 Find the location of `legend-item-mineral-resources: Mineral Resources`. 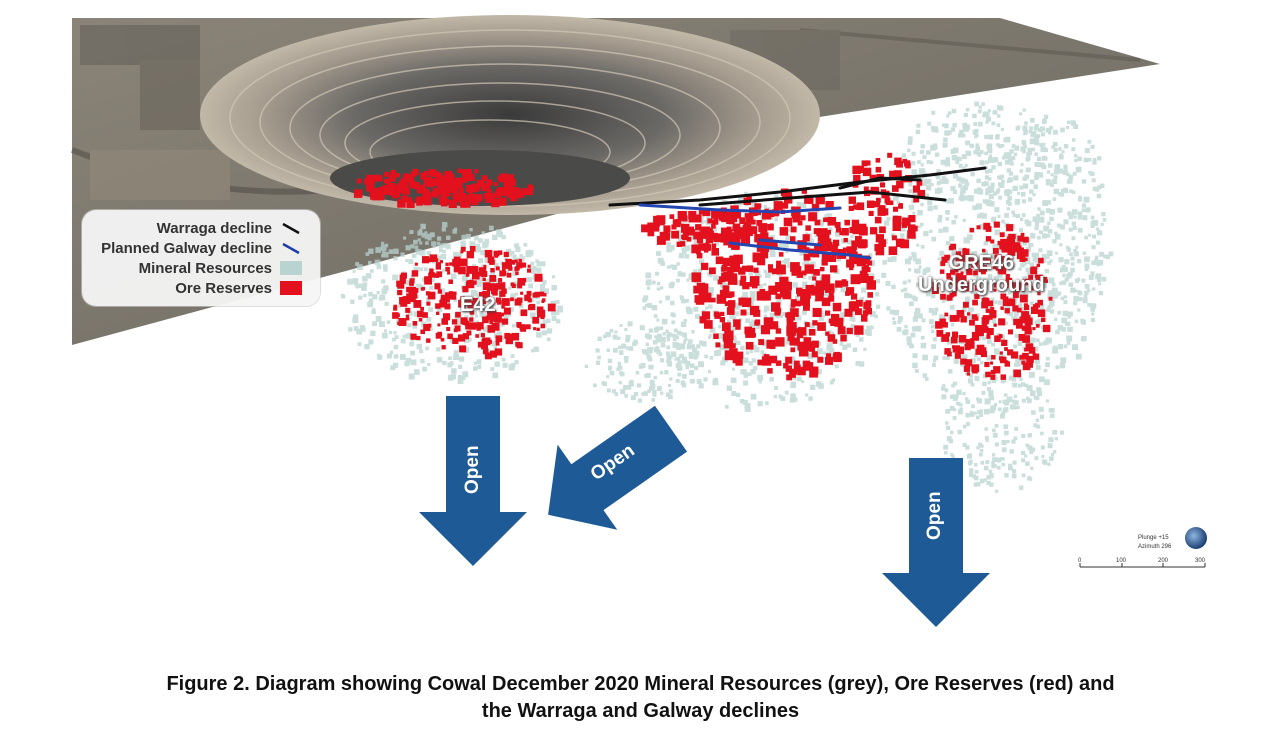

legend-item-mineral-resources: Mineral Resources is located at coordinates (220, 268).